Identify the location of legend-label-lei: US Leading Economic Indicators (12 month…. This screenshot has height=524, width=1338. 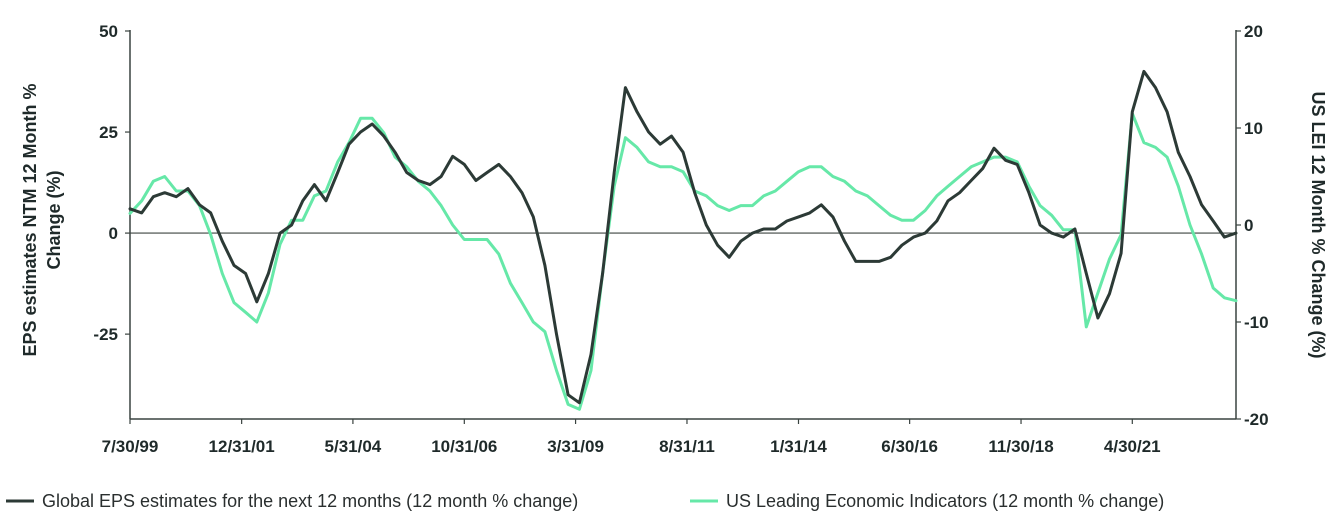
(945, 501).